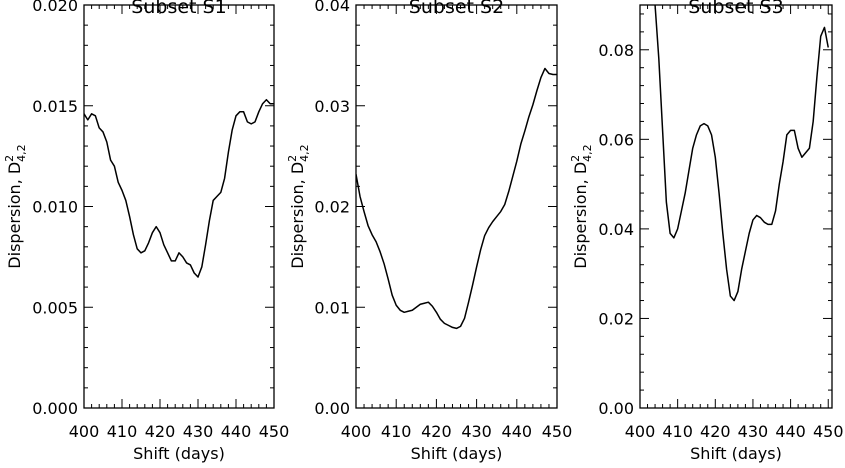  What do you see at coordinates (616, 50) in the screenshot?
I see `y-tick-label: 0.08` at bounding box center [616, 50].